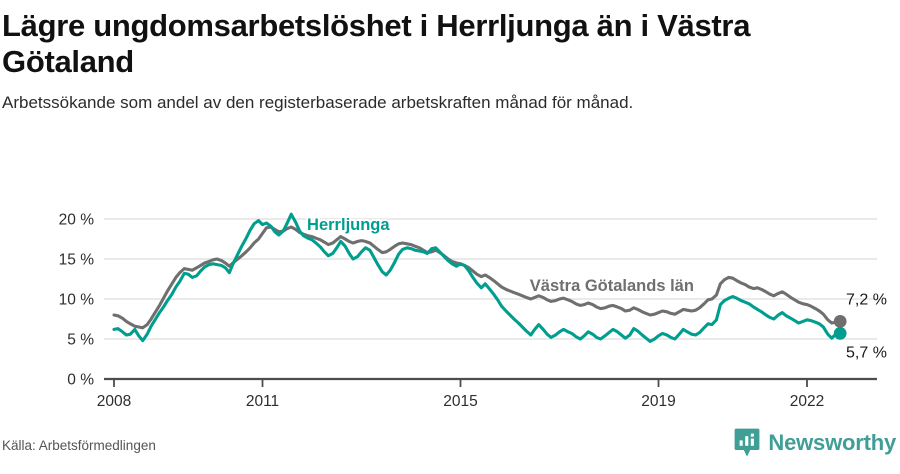 The width and height of the screenshot is (900, 474). Describe the element at coordinates (866, 299) in the screenshot. I see `endpoint-value-label: 7,2 %` at that location.